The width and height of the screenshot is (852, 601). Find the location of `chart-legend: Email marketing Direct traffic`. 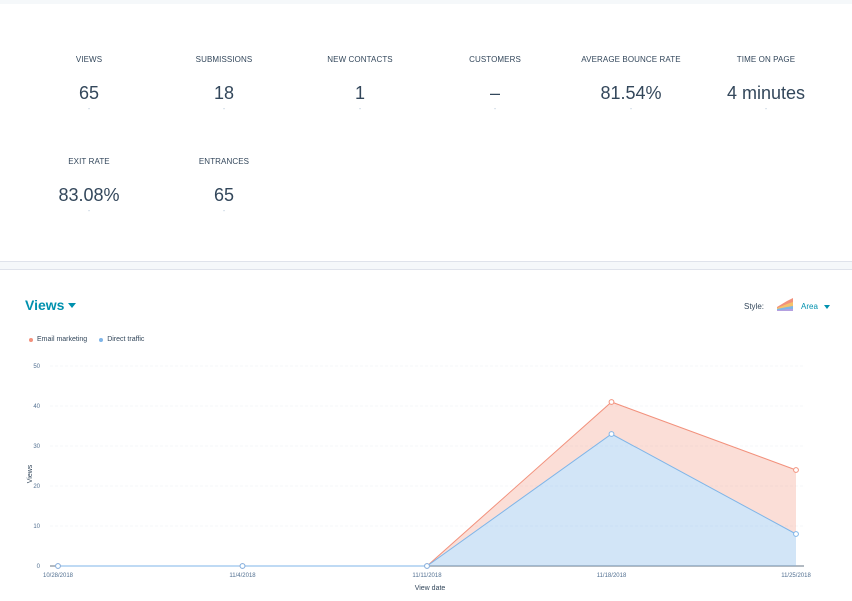

chart-legend: Email marketing Direct traffic is located at coordinates (86, 339).